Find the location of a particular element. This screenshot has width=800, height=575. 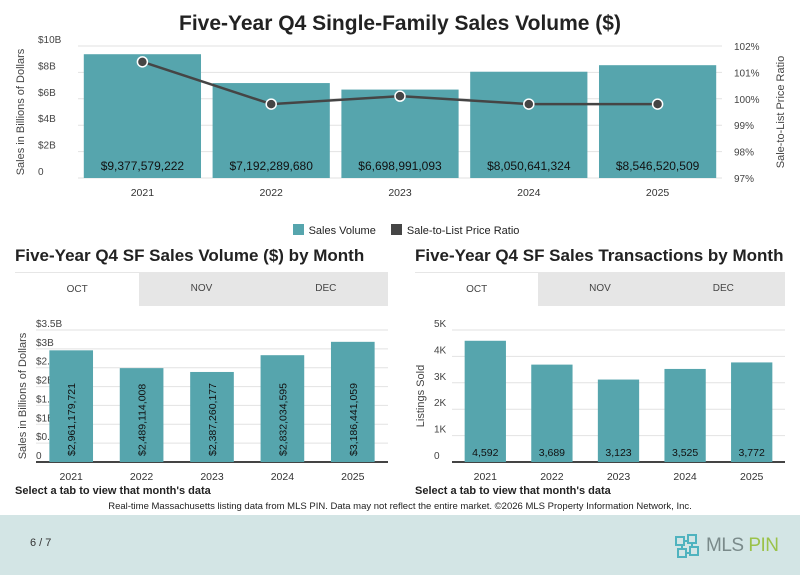

y-right-tick-label: 98% is located at coordinates (744, 153).